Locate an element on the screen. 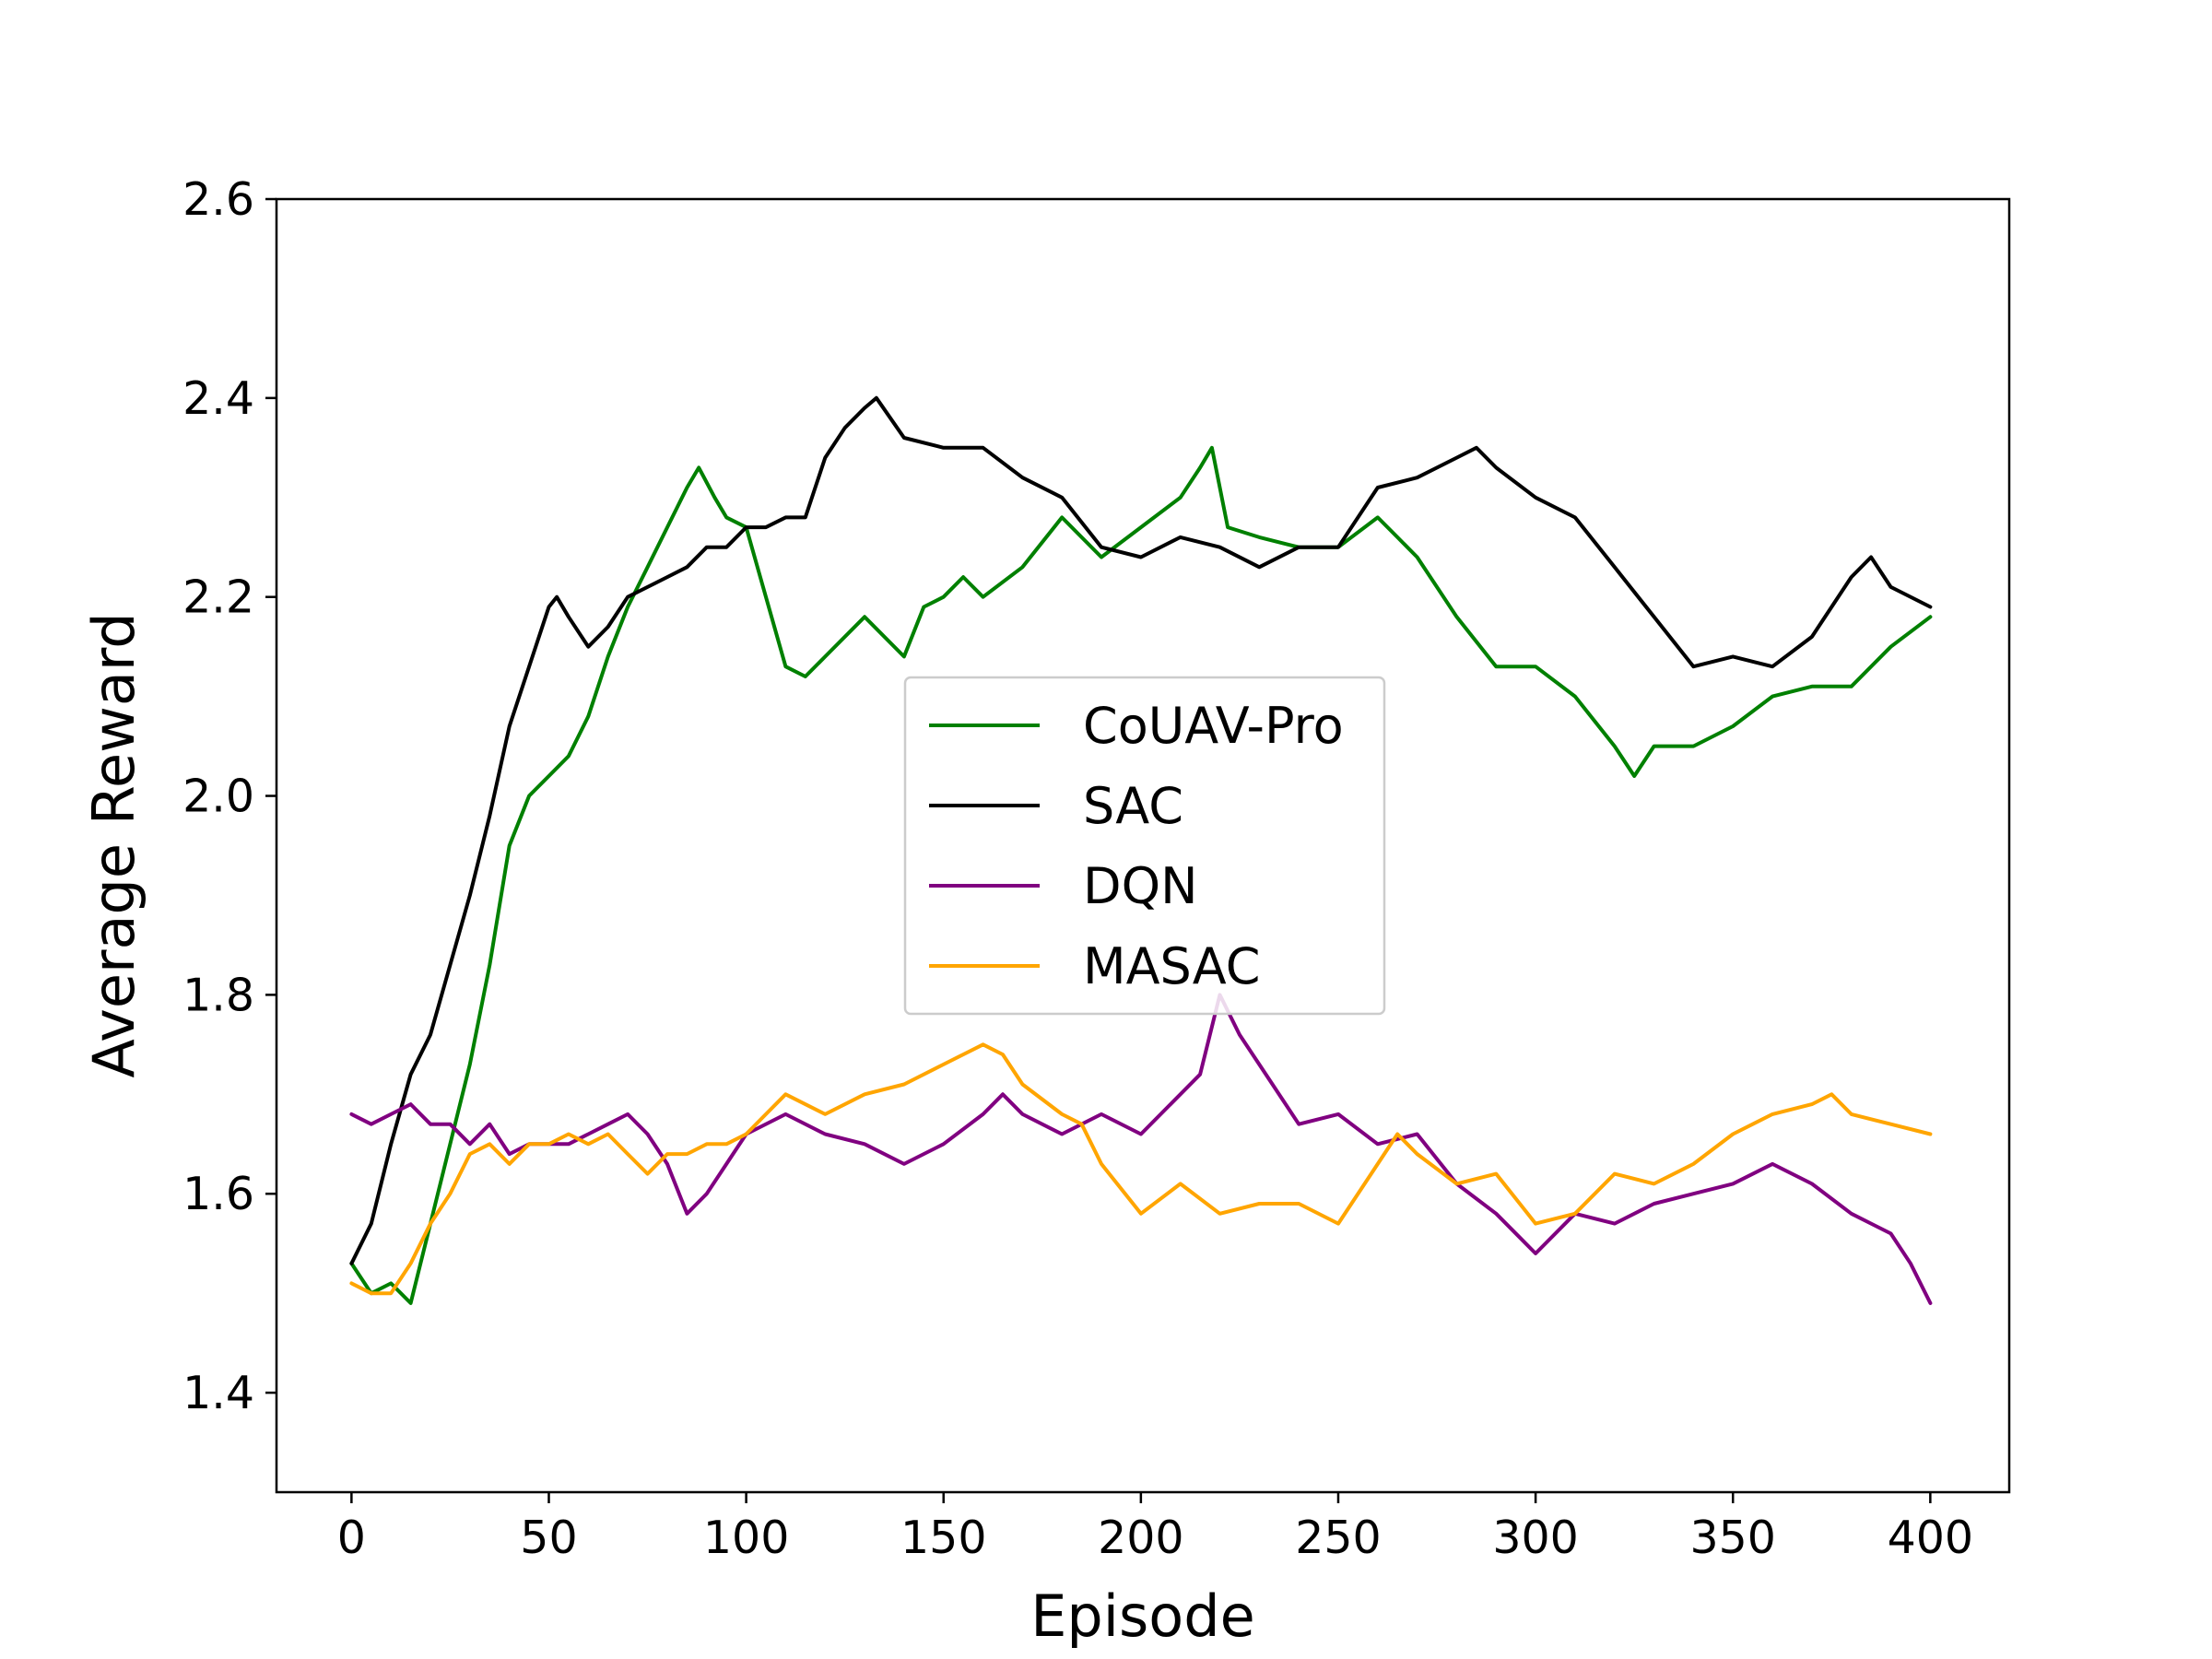  legend-box is located at coordinates (1144, 846).